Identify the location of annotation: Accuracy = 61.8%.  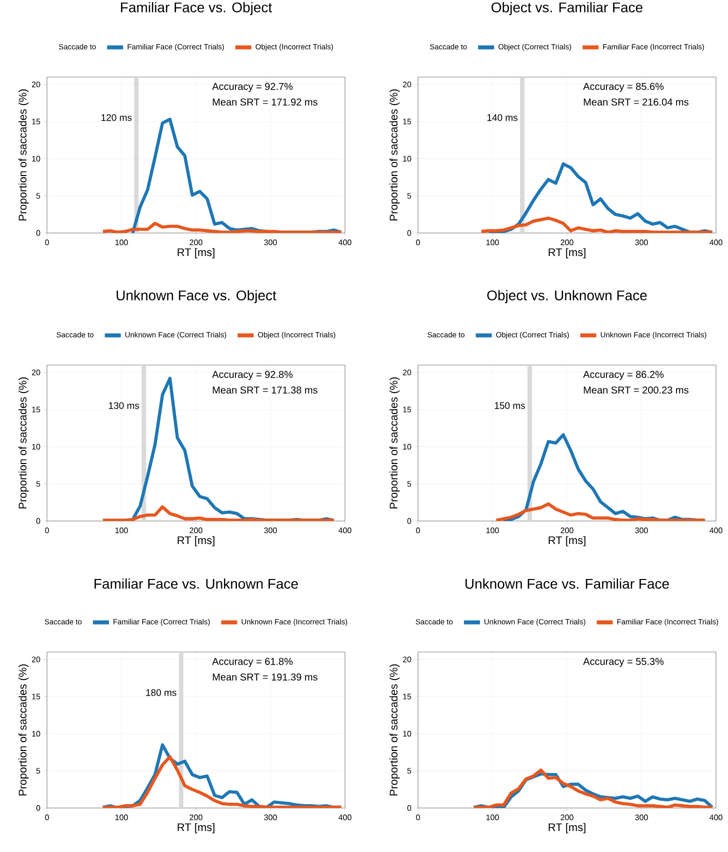
(252, 662).